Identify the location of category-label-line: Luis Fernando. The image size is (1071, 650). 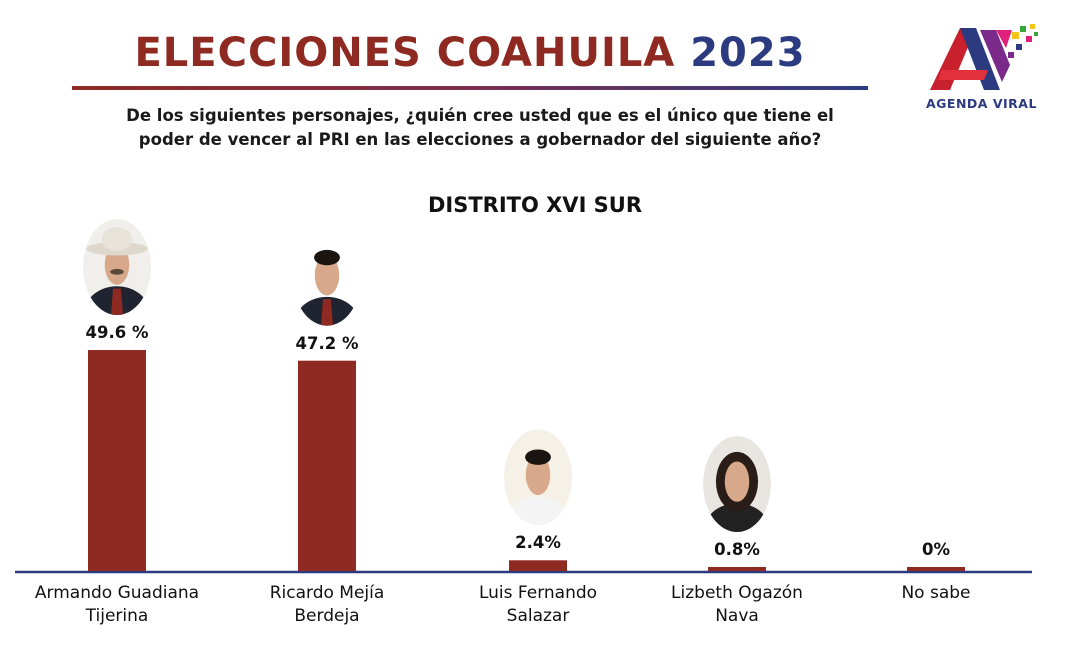
(538, 593).